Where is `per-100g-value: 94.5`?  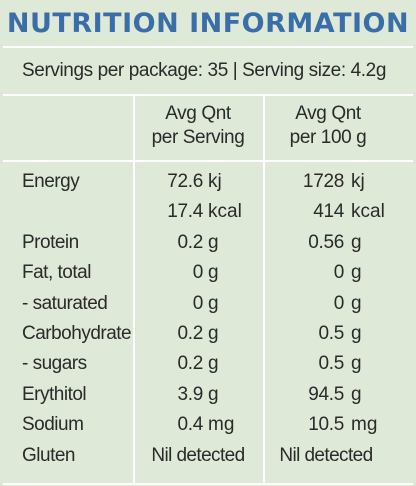
per-100g-value: 94.5 is located at coordinates (326, 394).